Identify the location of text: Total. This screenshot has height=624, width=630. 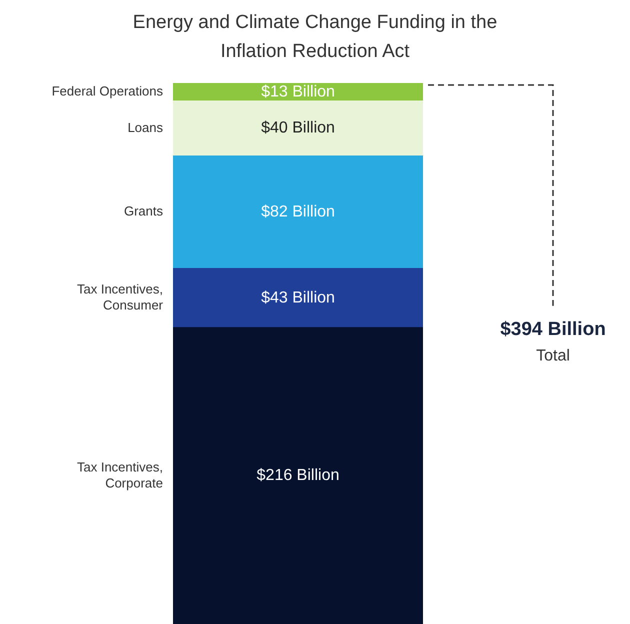
(553, 355).